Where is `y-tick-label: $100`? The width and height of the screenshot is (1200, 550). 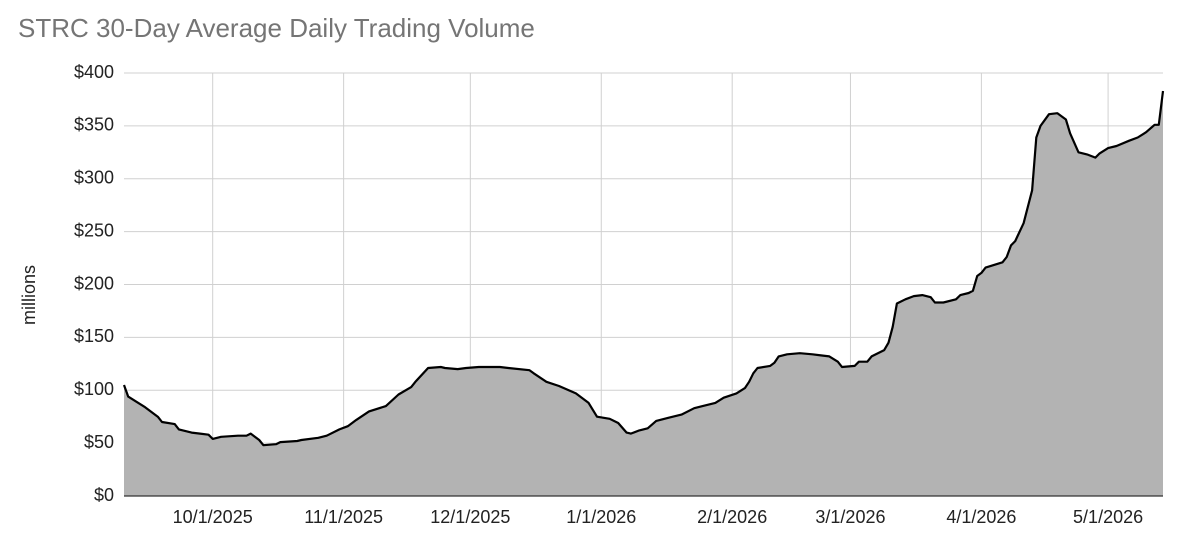
y-tick-label: $100 is located at coordinates (94, 389).